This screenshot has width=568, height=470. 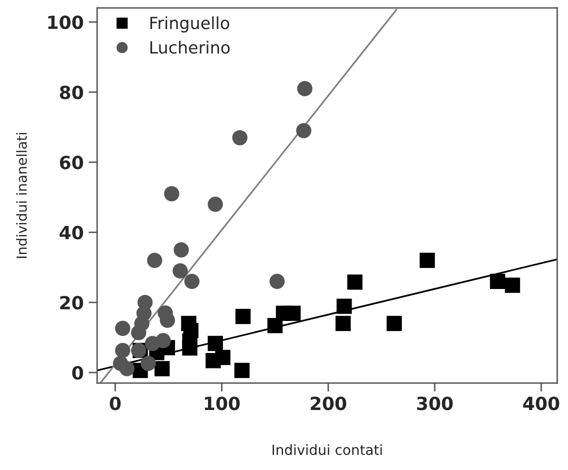 I want to click on legend-label: Lucherino, so click(x=190, y=47).